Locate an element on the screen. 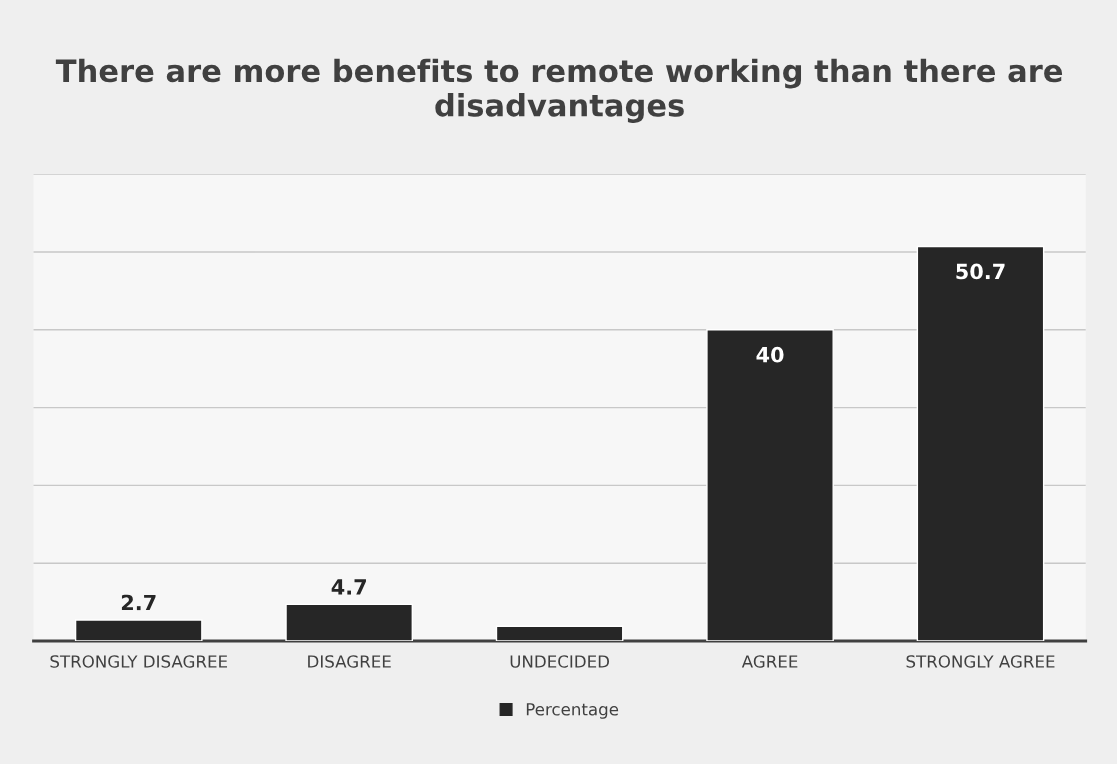 This screenshot has height=764, width=1117. chart-title: There are more benefits to remote working than there are disadvantages is located at coordinates (559, 90).